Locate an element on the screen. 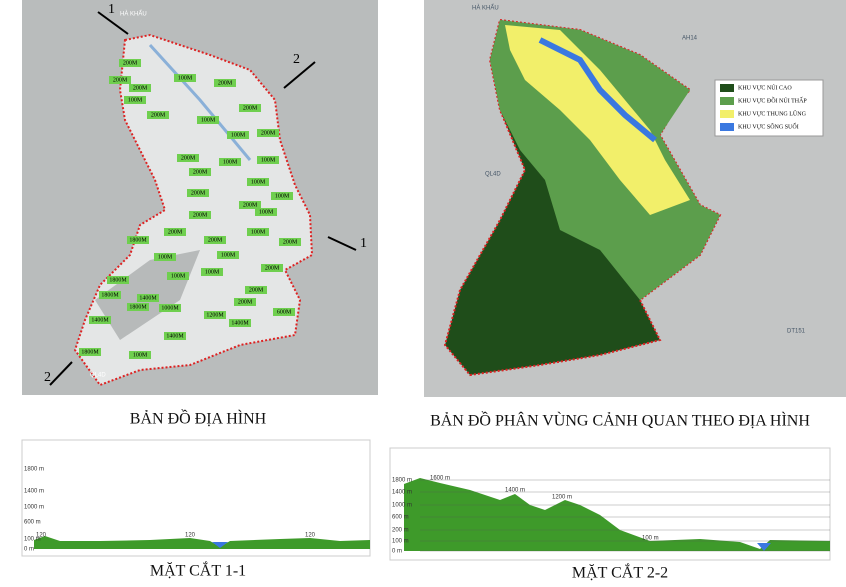 Image resolution: width=846 pixels, height=587 pixels. peak-label: 1400 m is located at coordinates (515, 491).